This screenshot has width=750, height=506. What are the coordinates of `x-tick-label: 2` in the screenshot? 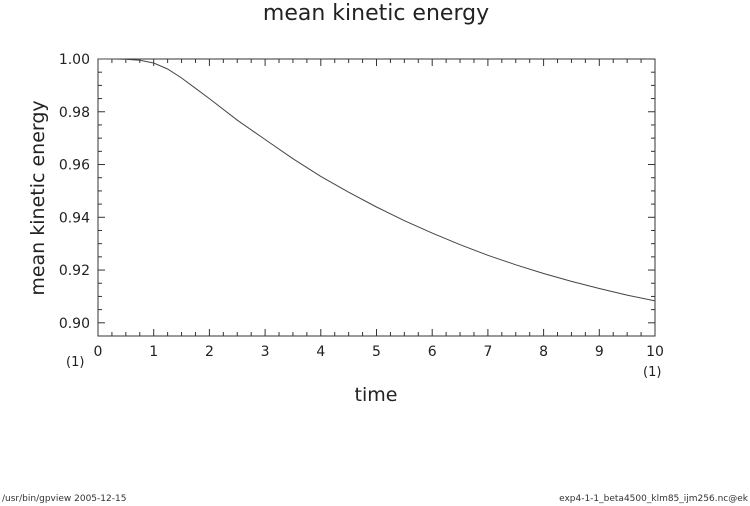 It's located at (209, 352).